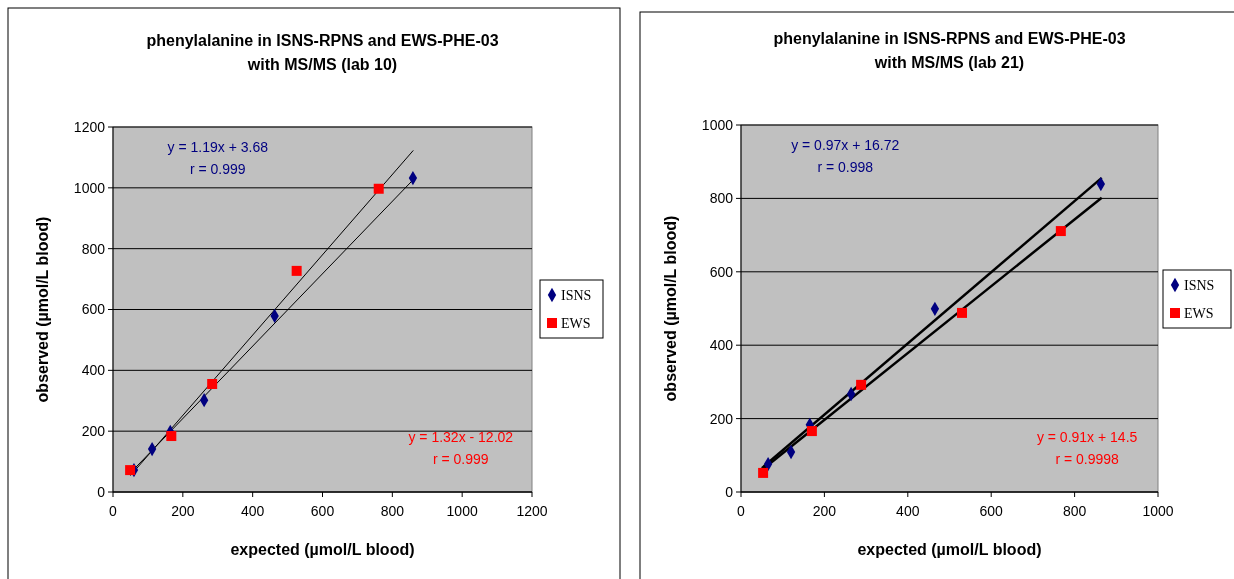  Describe the element at coordinates (322, 52) in the screenshot. I see `chart-title: phenylalanine in ISNS-RPNS and EWS-PHE-03 with MS/MS (lab 10)` at that location.